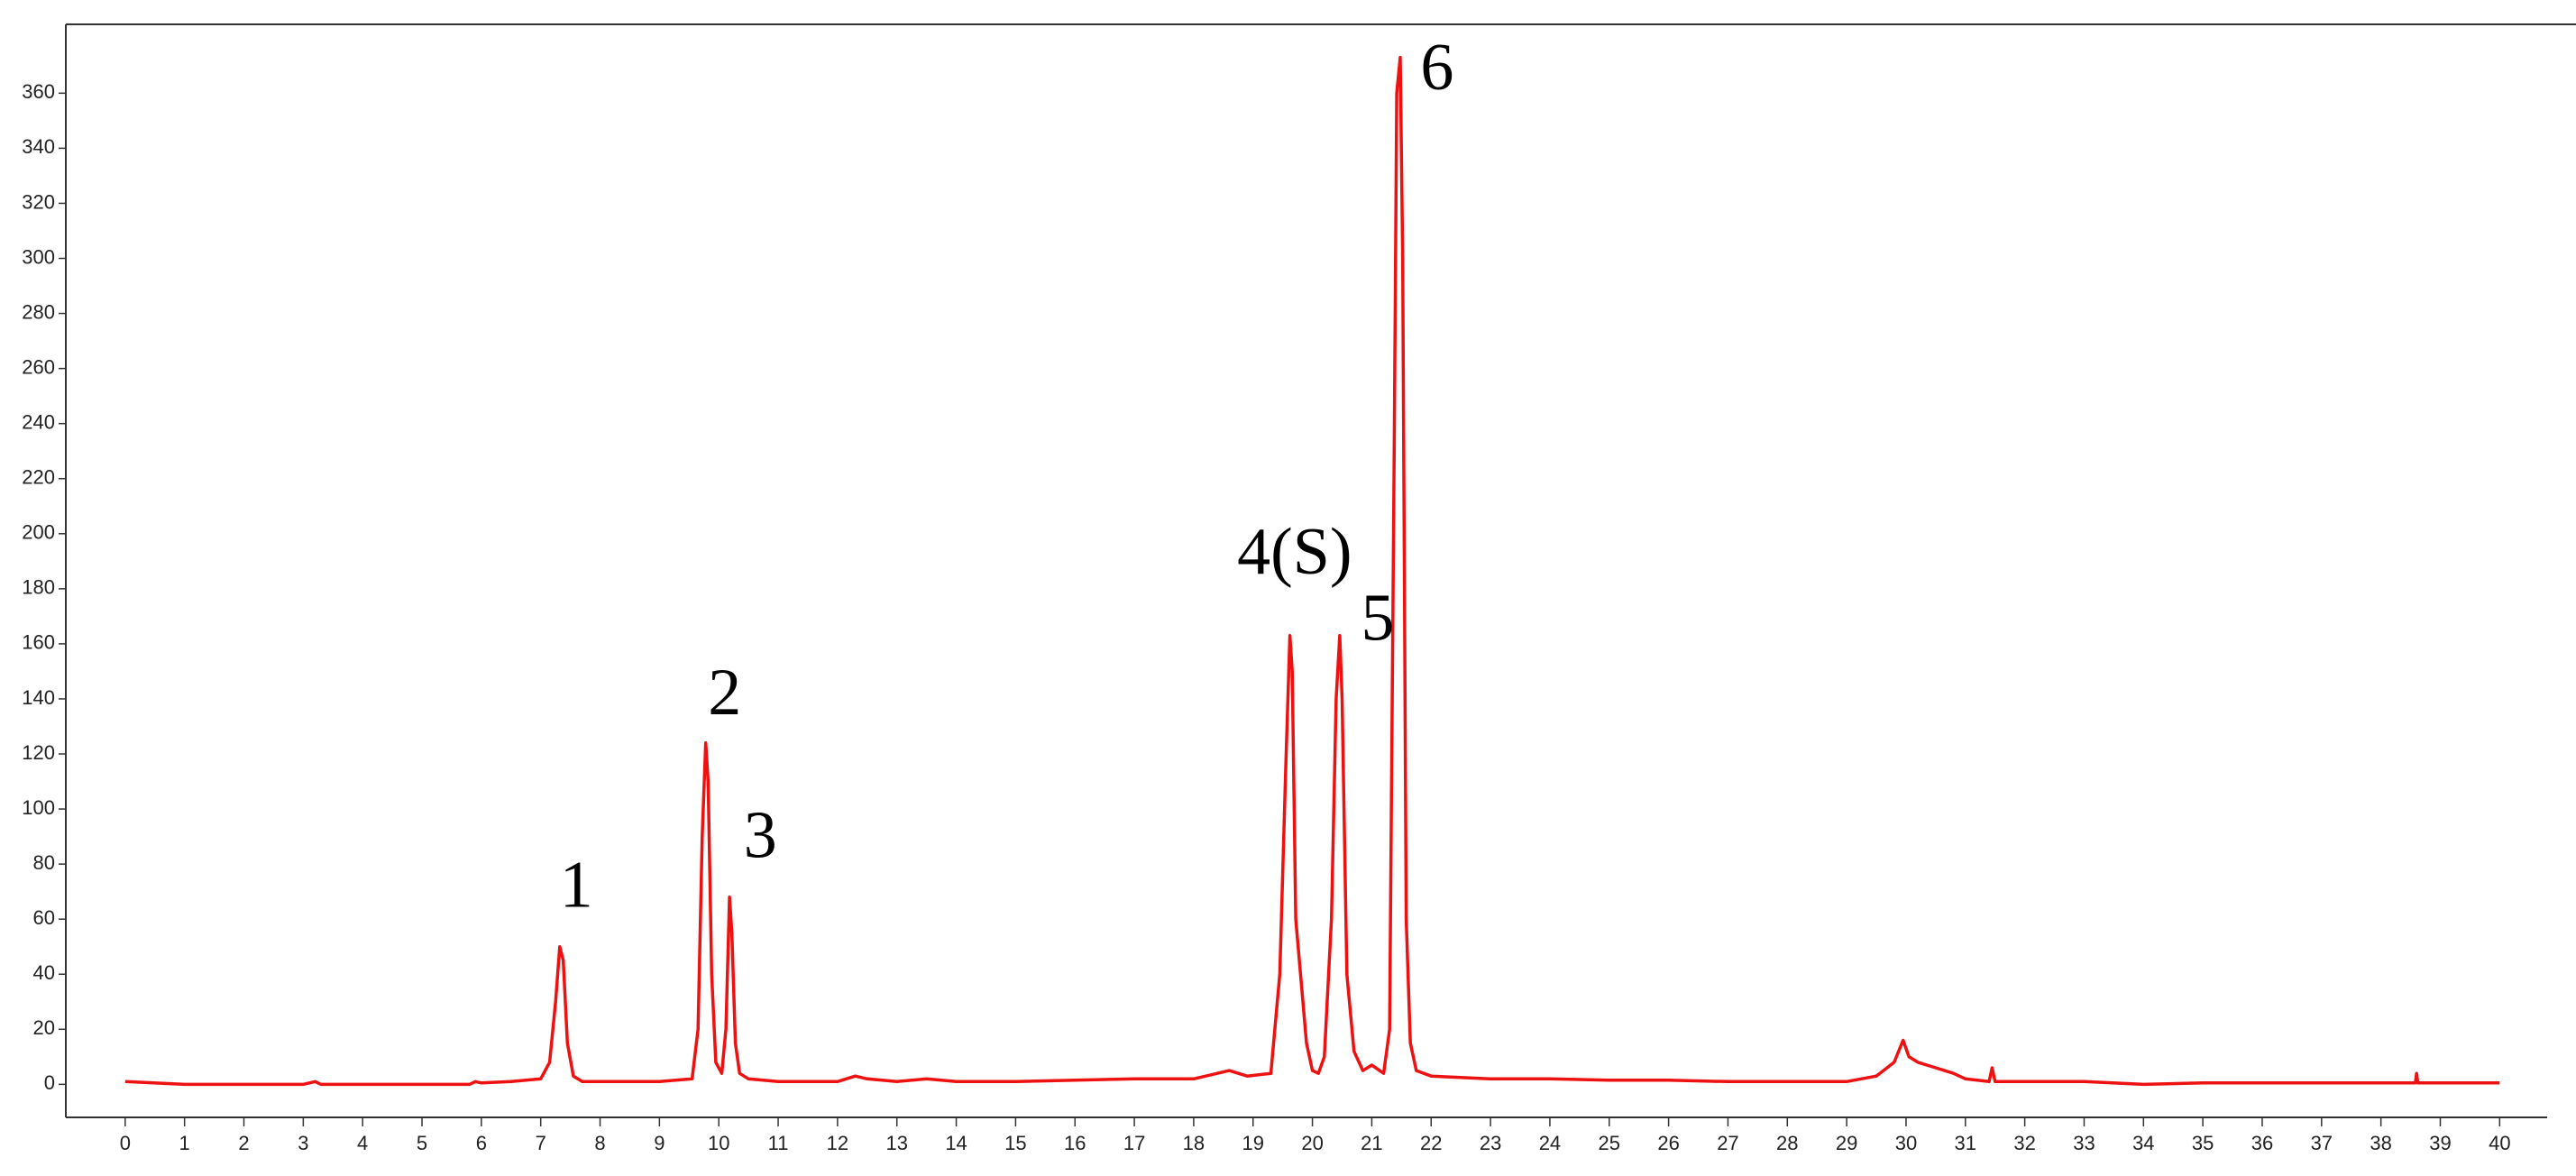  I want to click on y-tick-label: 340, so click(38, 146).